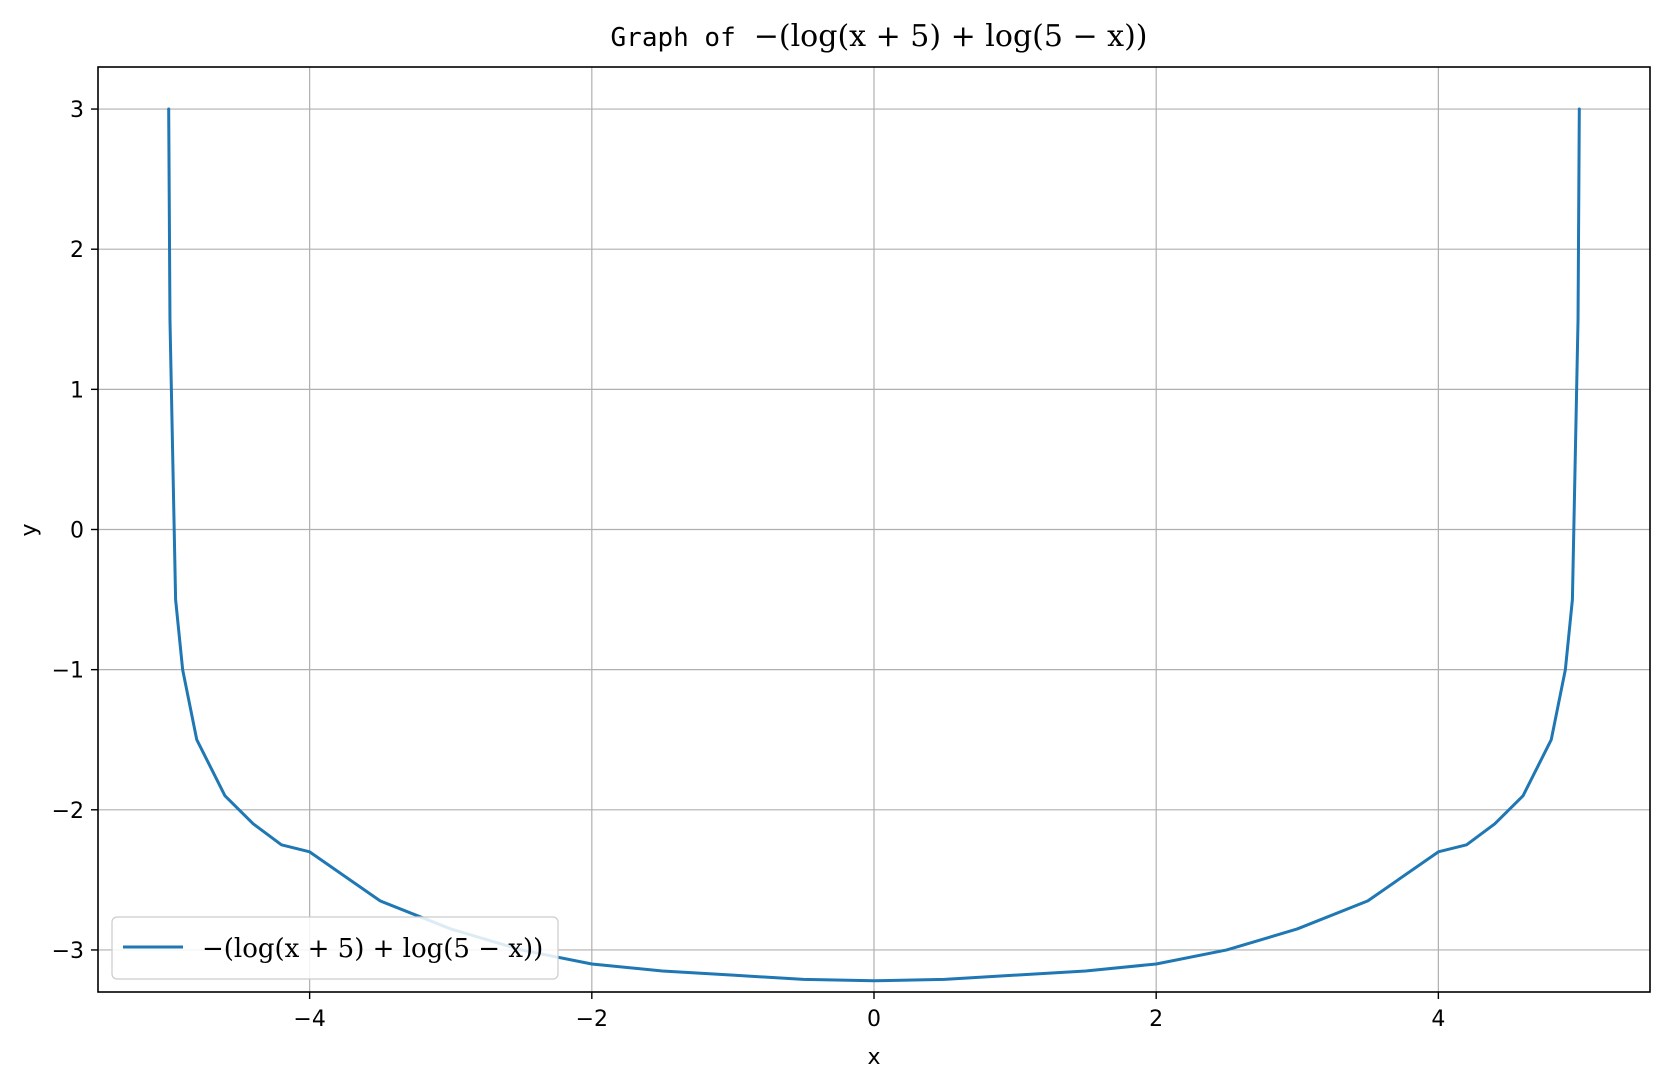 The image size is (1658, 1076). I want to click on x-axis-label: x, so click(873, 1057).